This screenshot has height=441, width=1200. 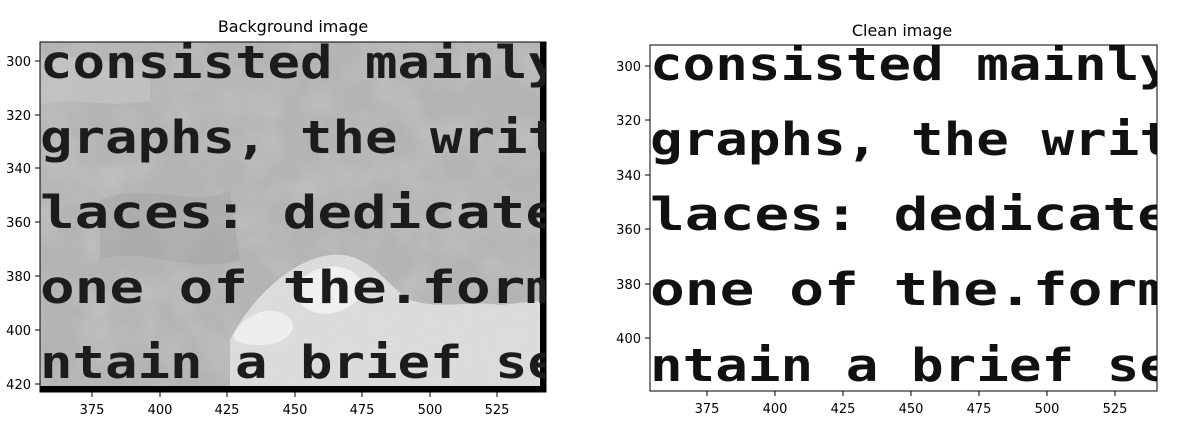 What do you see at coordinates (902, 30) in the screenshot?
I see `panel-title: Clean image` at bounding box center [902, 30].